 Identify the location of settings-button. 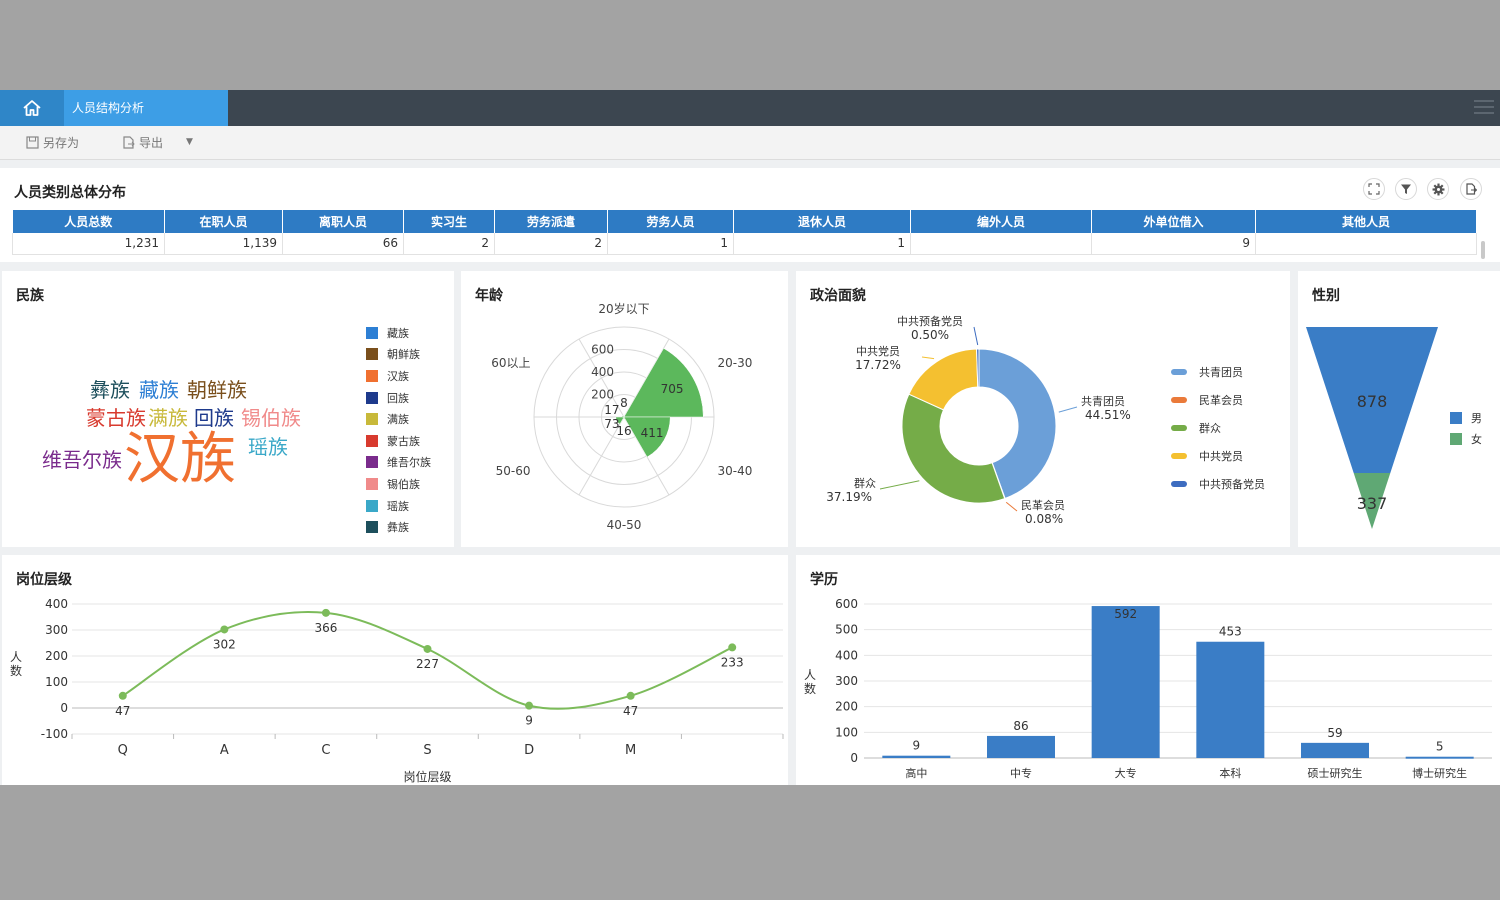
(1438, 189).